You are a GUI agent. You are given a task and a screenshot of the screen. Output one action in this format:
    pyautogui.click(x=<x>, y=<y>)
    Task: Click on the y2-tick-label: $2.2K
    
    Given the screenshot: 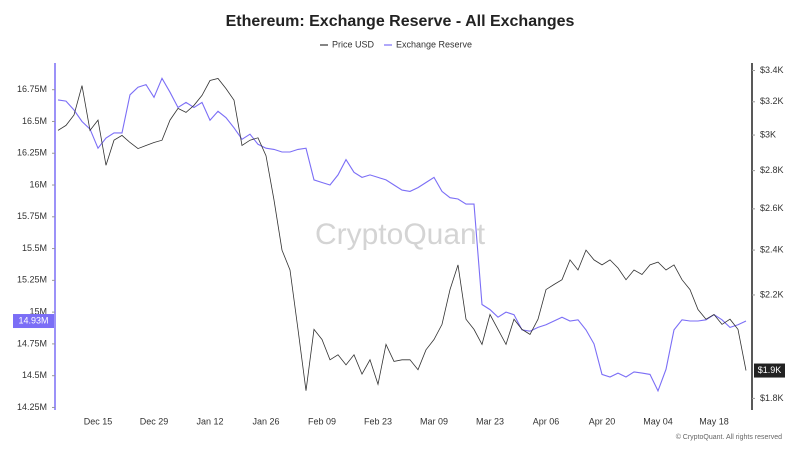 What is the action you would take?
    pyautogui.click(x=772, y=294)
    